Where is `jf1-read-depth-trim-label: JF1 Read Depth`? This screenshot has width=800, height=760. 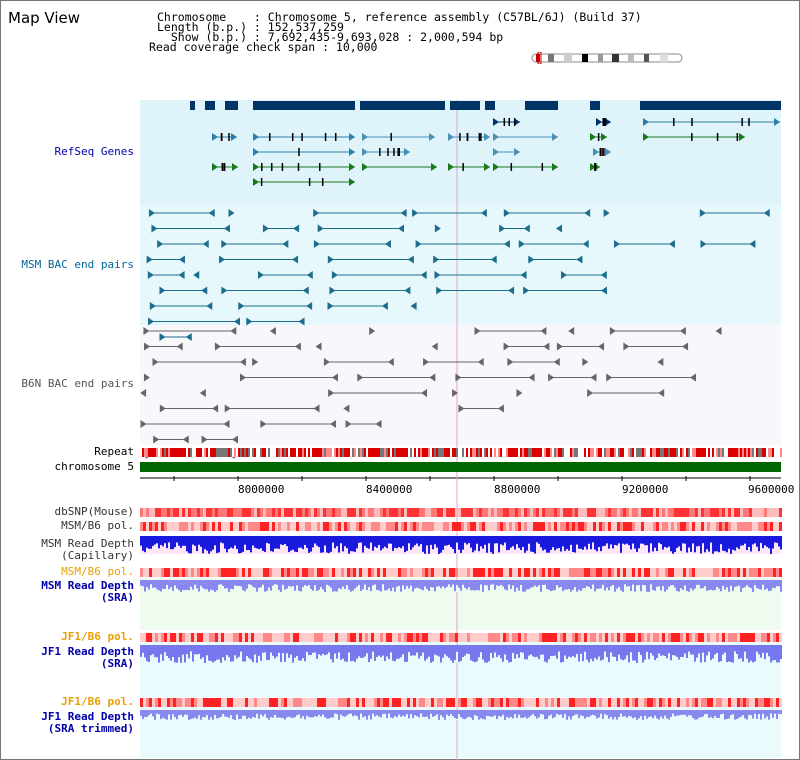 jf1-read-depth-trim-label: JF1 Read Depth is located at coordinates (87, 716).